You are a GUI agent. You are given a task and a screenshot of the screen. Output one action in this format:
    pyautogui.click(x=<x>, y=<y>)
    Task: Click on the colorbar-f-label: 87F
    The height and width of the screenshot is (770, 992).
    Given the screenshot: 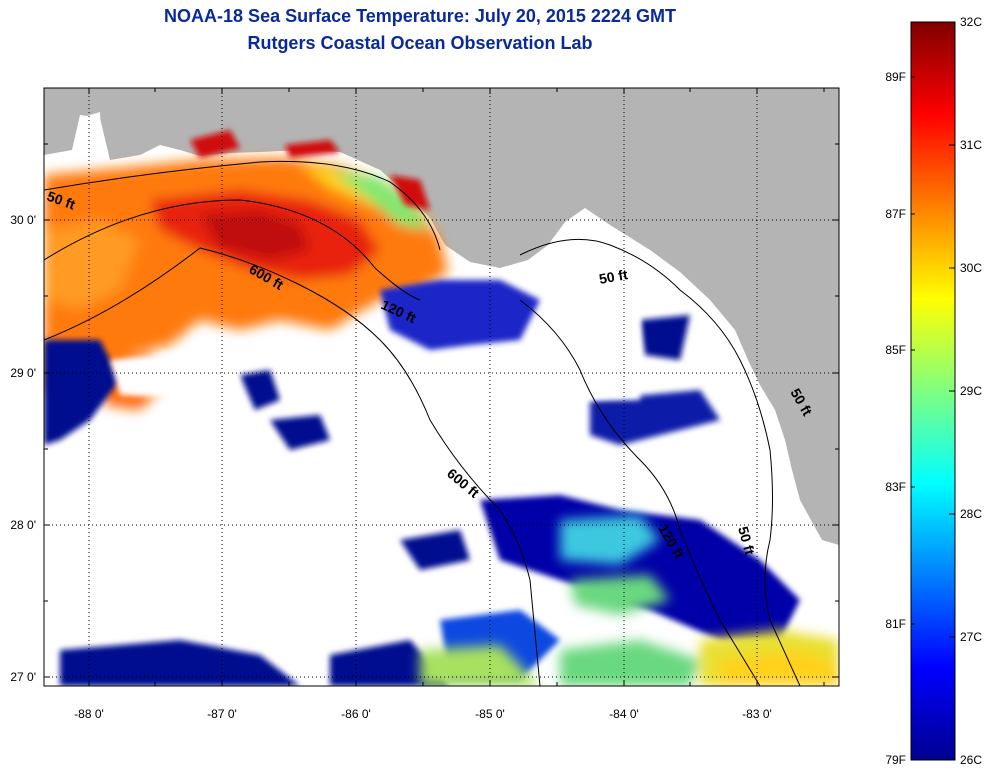 What is the action you would take?
    pyautogui.click(x=895, y=214)
    